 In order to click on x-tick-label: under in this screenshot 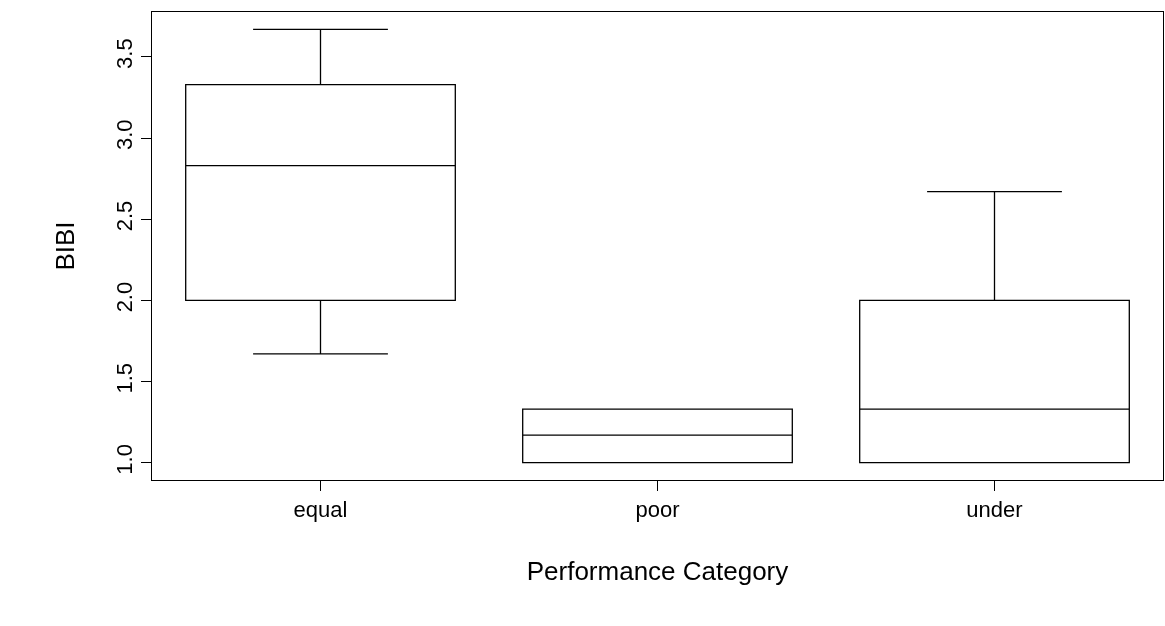, I will do `click(994, 510)`.